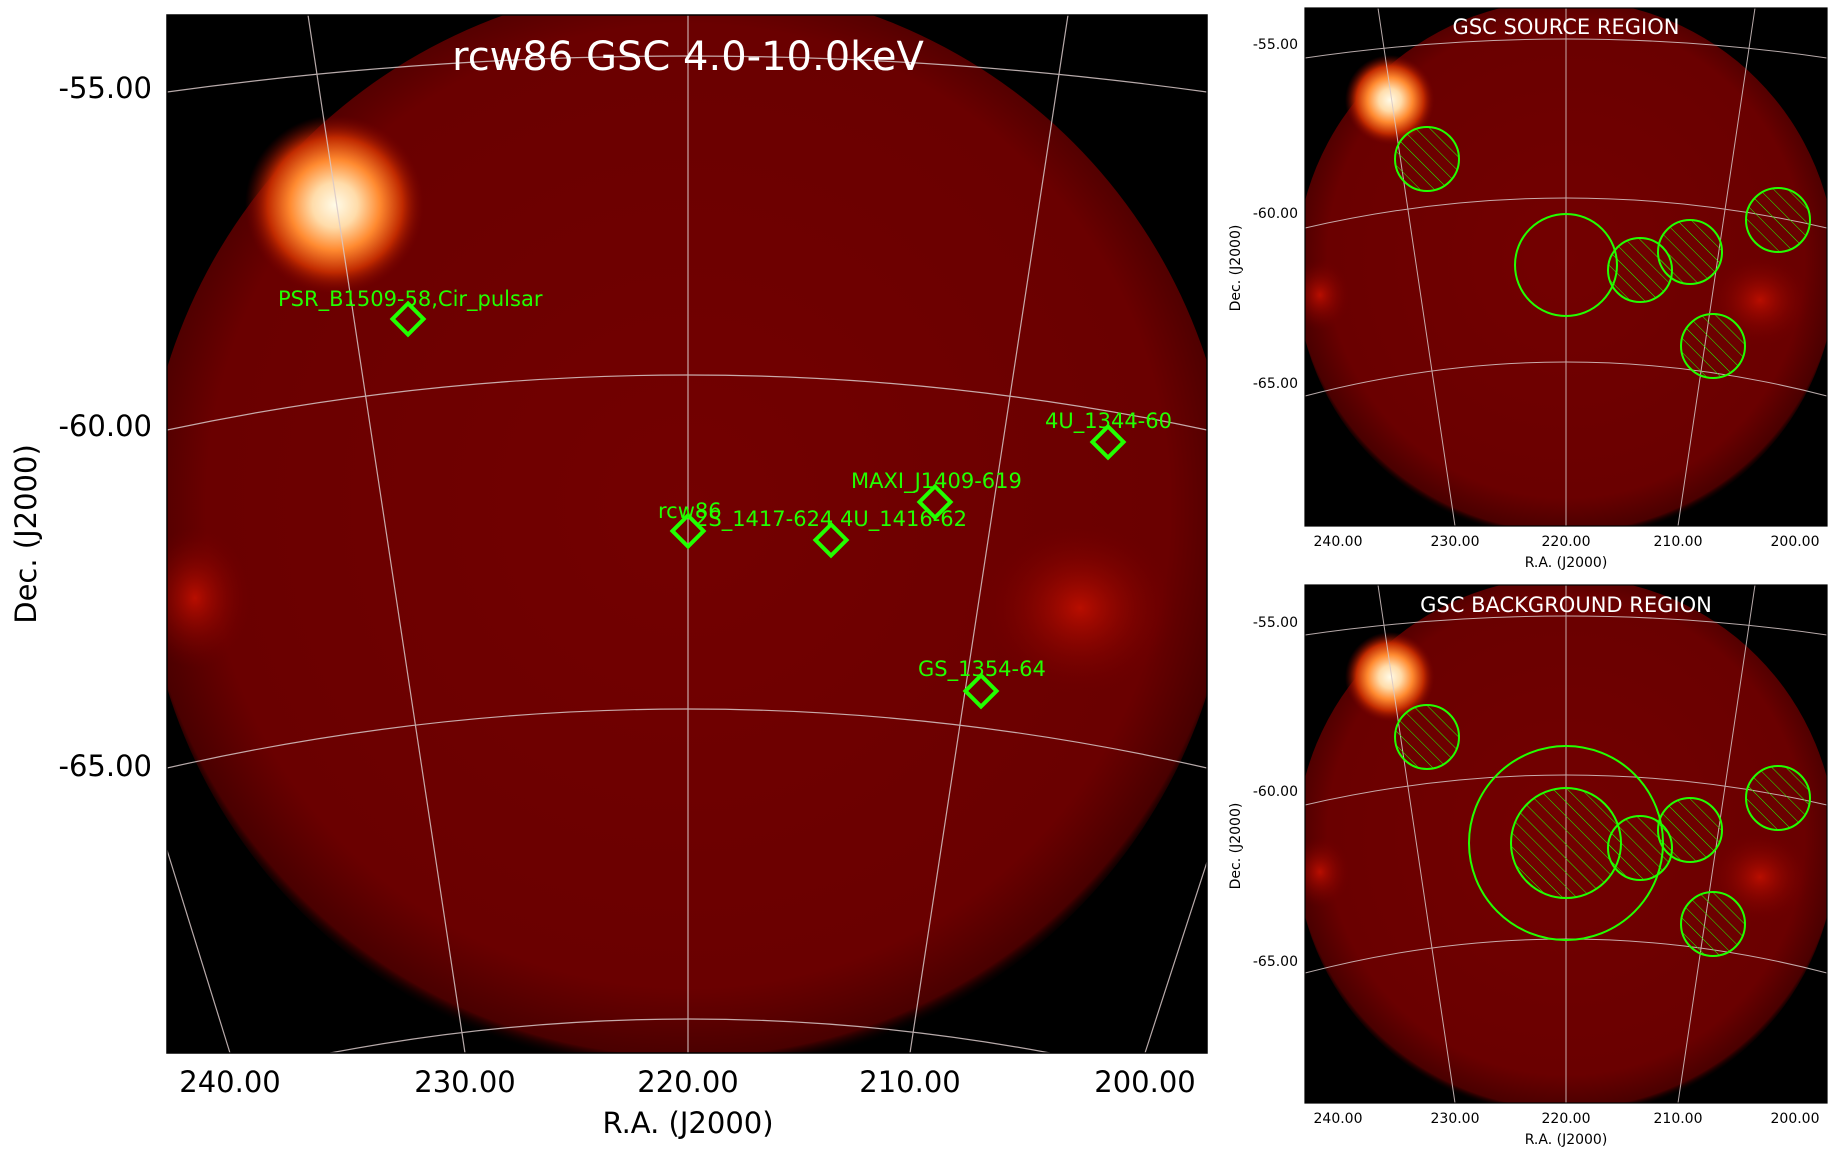 The width and height of the screenshot is (1832, 1156). Describe the element at coordinates (1080, 608) in the screenshot. I see `main-warm-spot-right` at that location.